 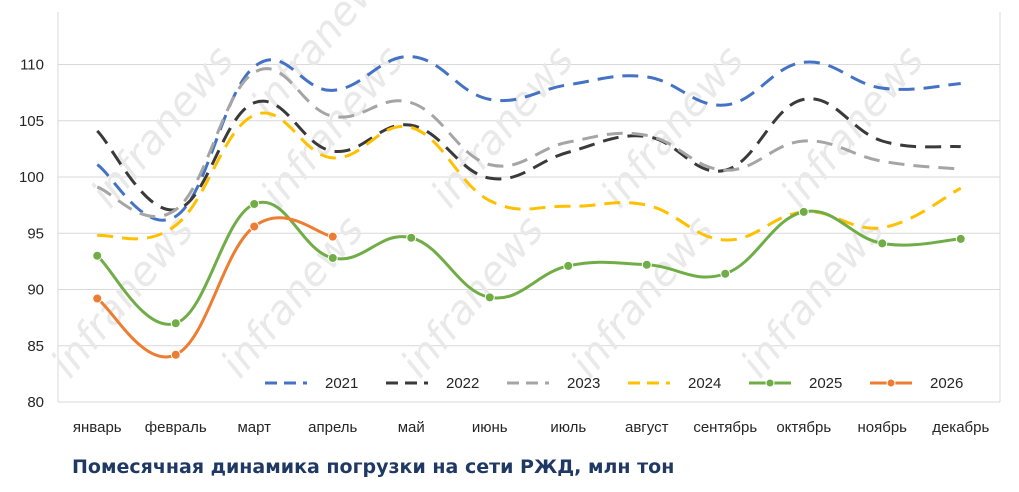 What do you see at coordinates (332, 427) in the screenshot?
I see `x-tick-label: апрель` at bounding box center [332, 427].